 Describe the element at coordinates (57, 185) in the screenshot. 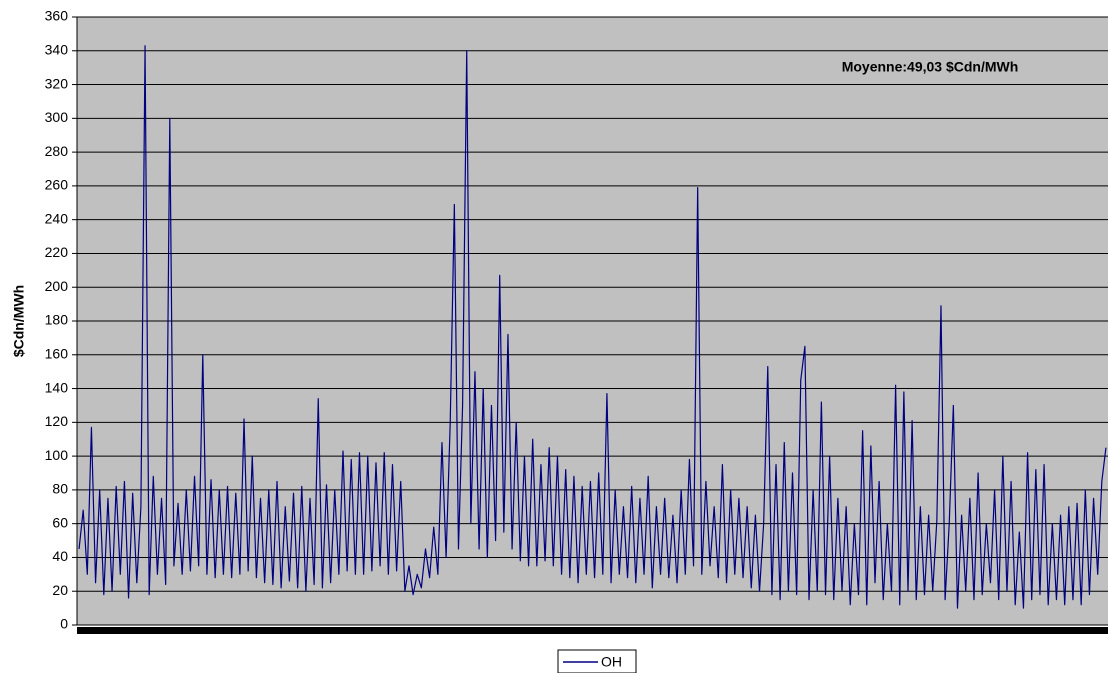

I see `y-tick-label: 260` at that location.